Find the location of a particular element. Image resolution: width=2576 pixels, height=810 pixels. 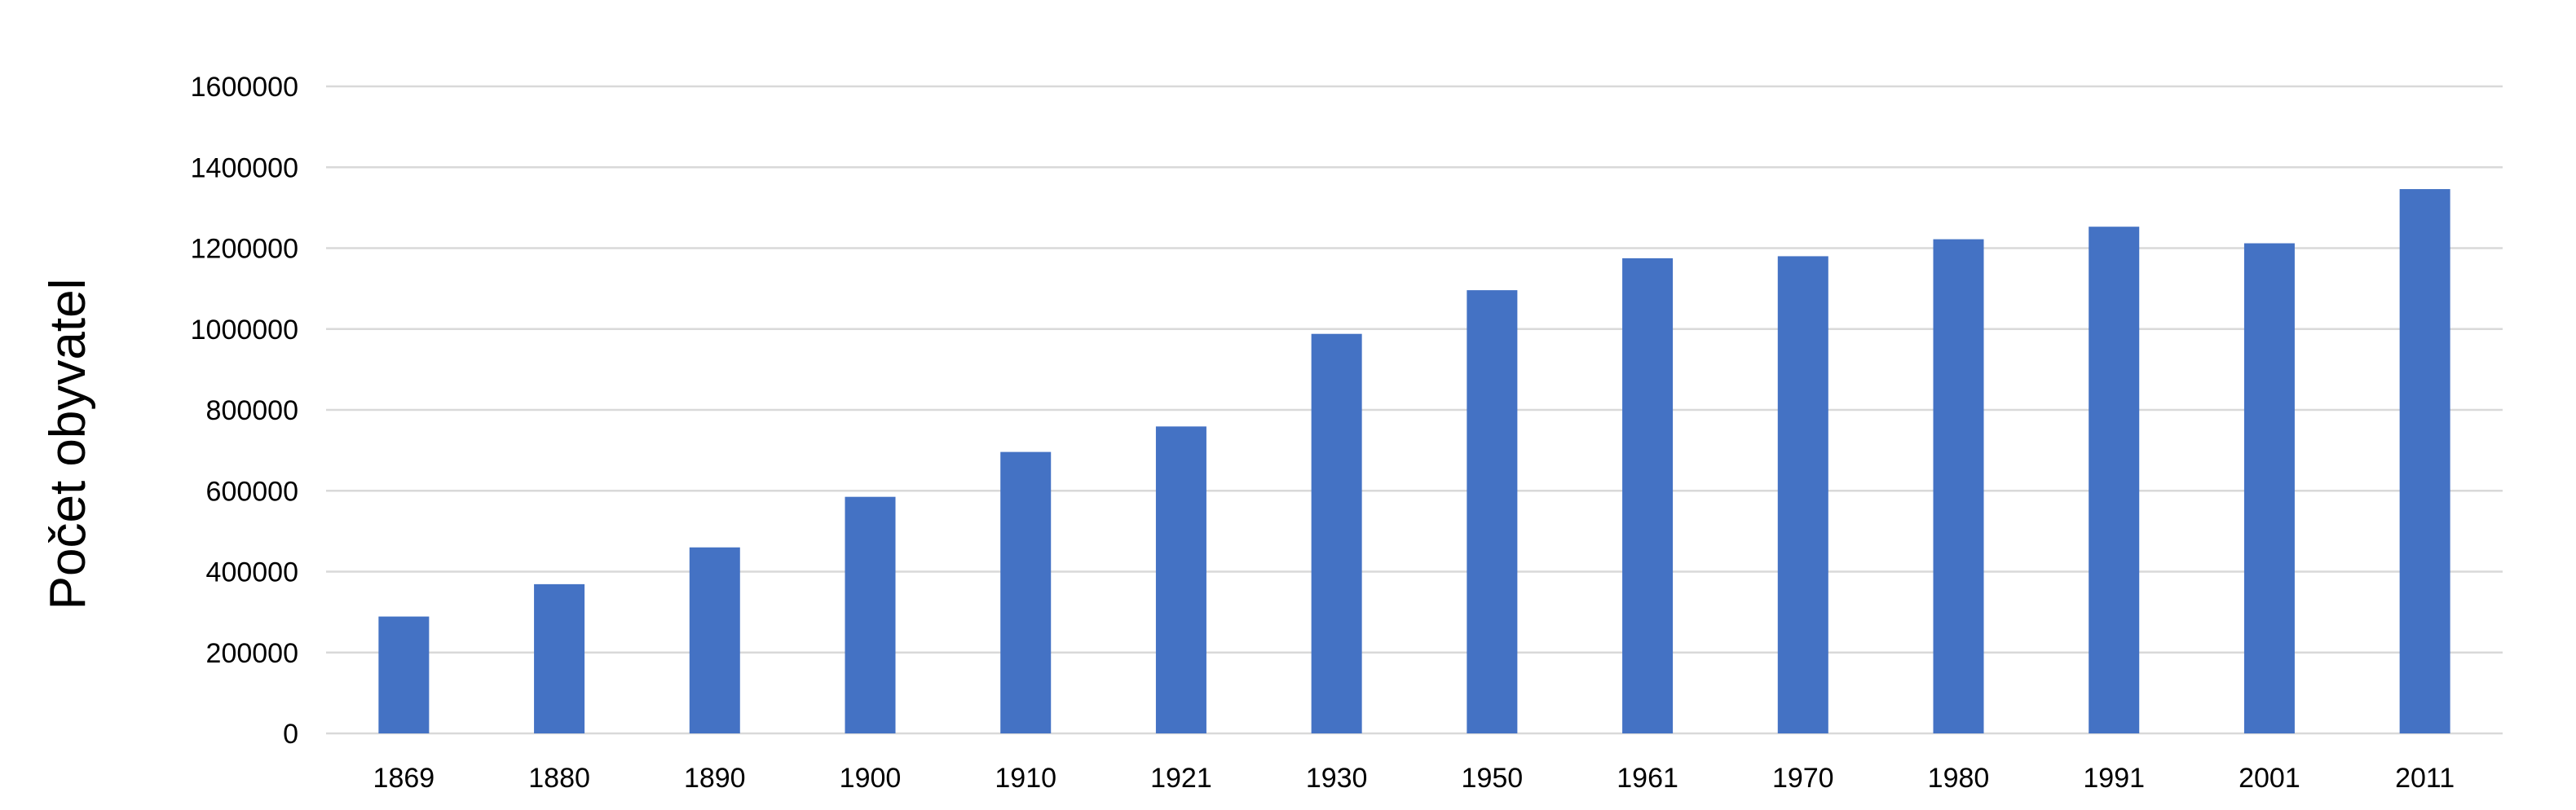

x-tick-label: 1950 is located at coordinates (1493, 778).